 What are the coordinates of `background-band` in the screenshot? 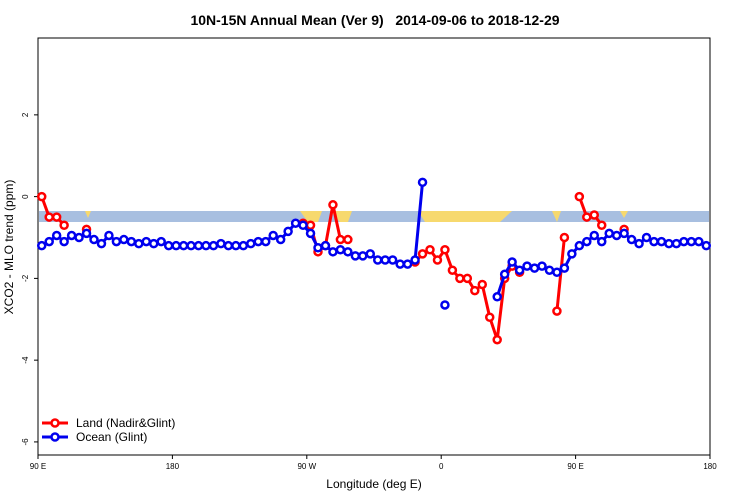 It's located at (374, 216).